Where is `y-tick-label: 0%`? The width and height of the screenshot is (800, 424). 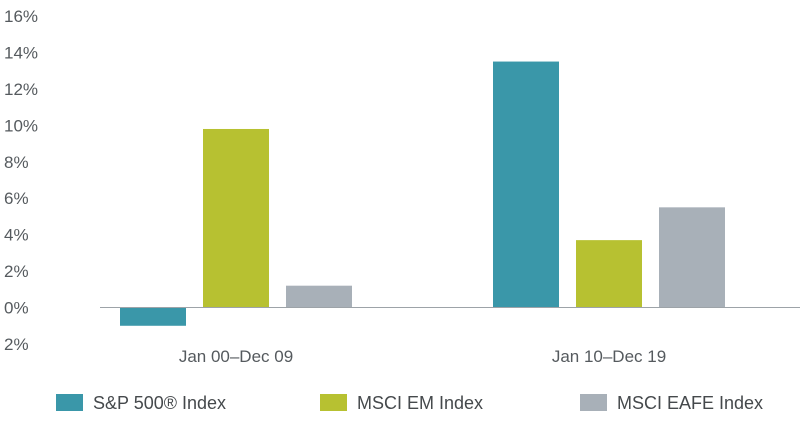 y-tick-label: 0% is located at coordinates (16, 308).